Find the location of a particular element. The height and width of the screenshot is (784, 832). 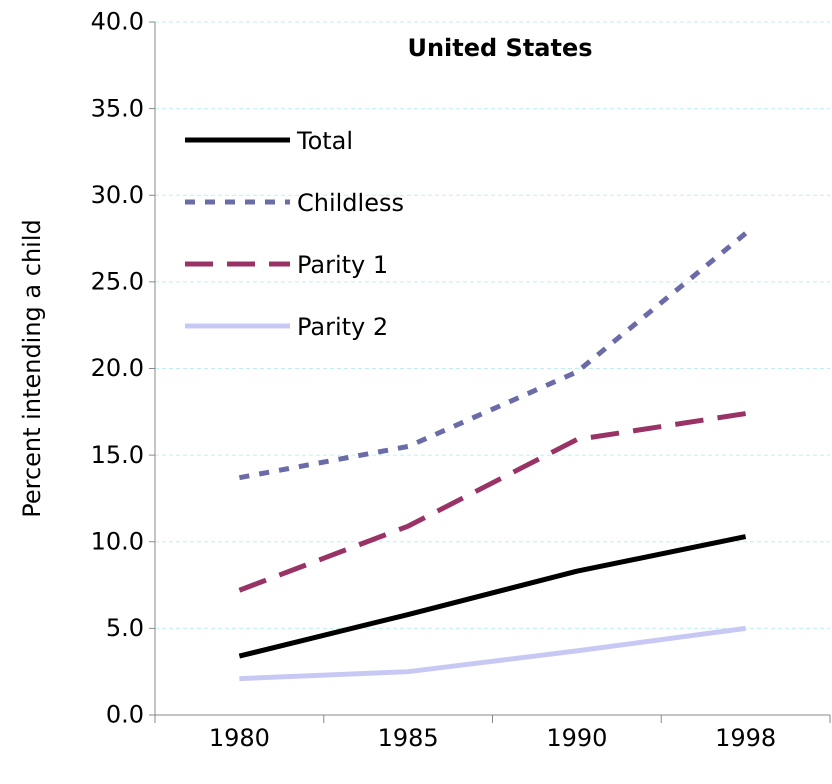

x-tick-label: 1985 is located at coordinates (408, 738).